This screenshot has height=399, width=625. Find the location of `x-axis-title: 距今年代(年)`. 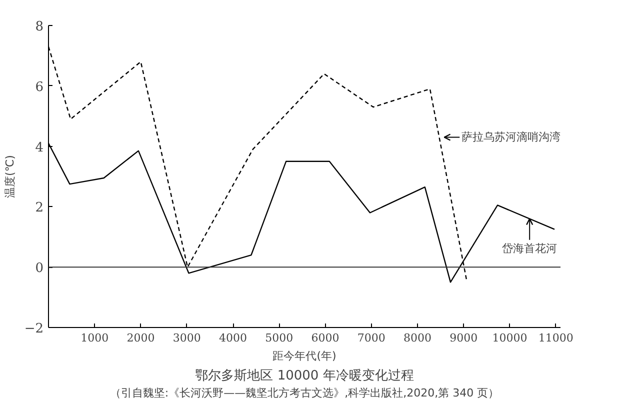

x-axis-title: 距今年代(年) is located at coordinates (304, 356).